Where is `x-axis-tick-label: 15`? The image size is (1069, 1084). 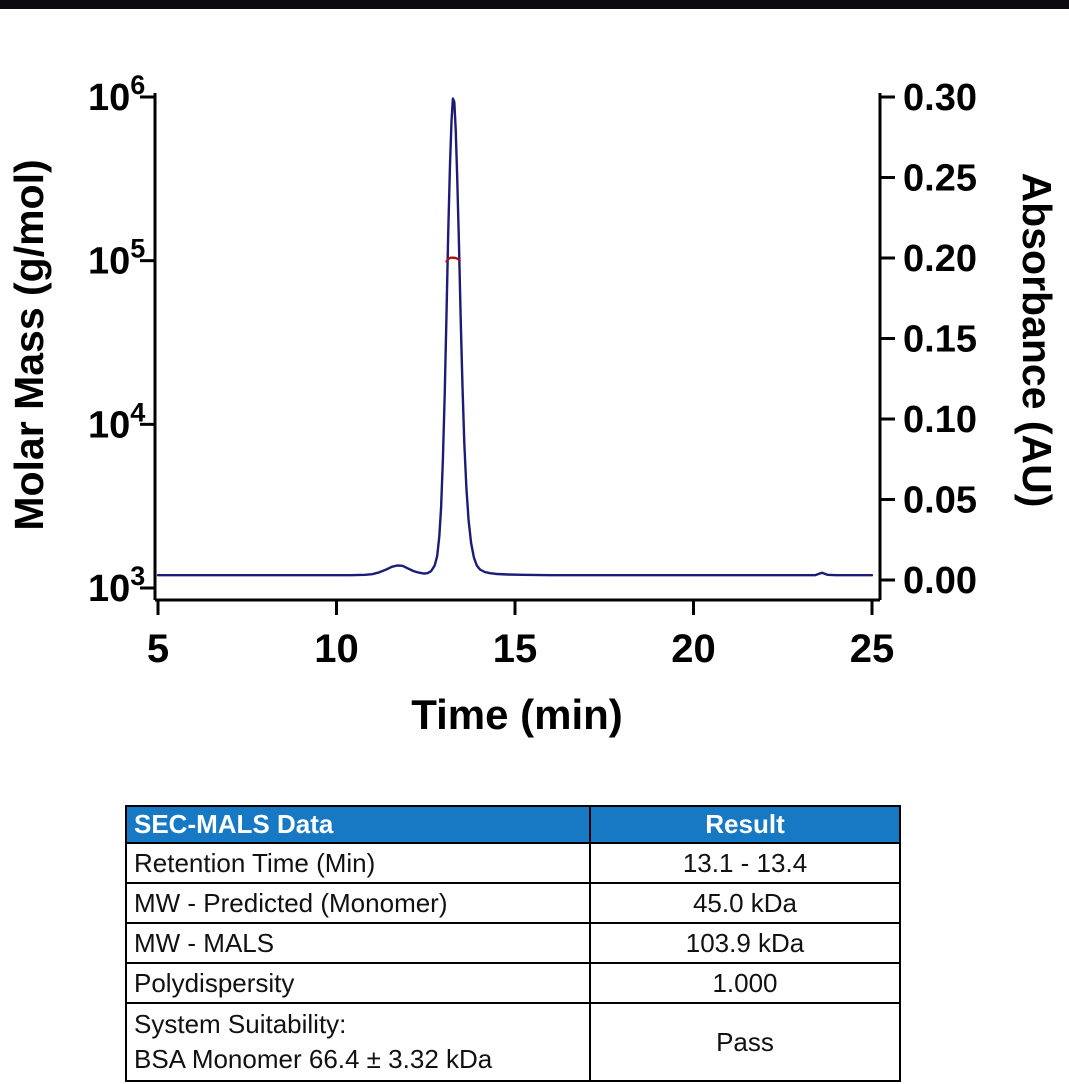 x-axis-tick-label: 15 is located at coordinates (515, 649).